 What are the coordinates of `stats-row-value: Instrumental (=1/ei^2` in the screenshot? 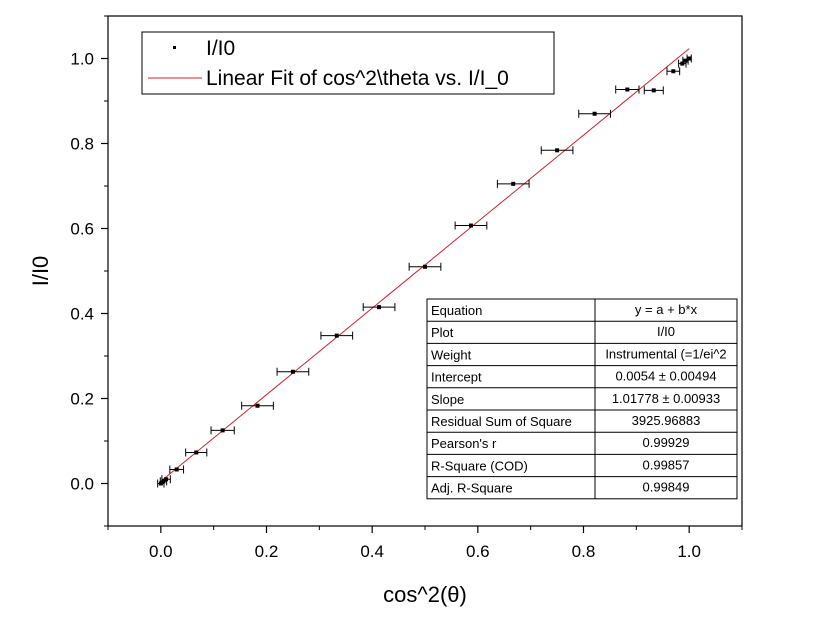 It's located at (665, 353).